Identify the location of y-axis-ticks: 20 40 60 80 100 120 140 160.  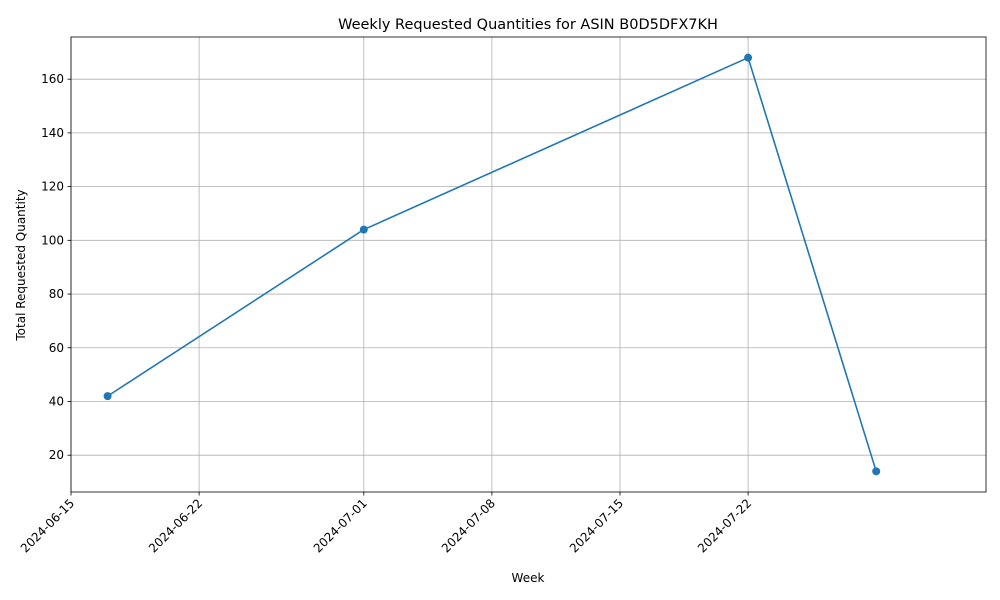
(56, 267).